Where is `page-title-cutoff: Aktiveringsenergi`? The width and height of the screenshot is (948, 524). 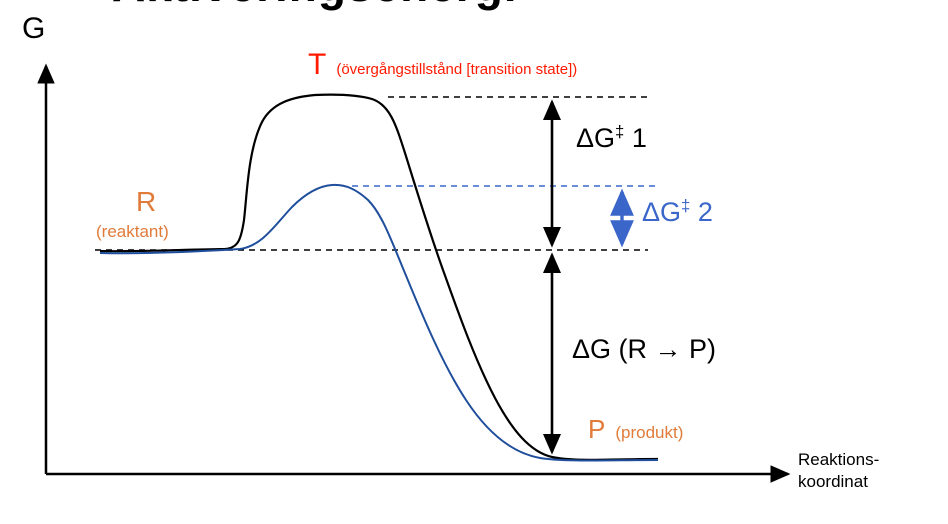 page-title-cutoff: Aktiveringsenergi is located at coordinates (315, 6).